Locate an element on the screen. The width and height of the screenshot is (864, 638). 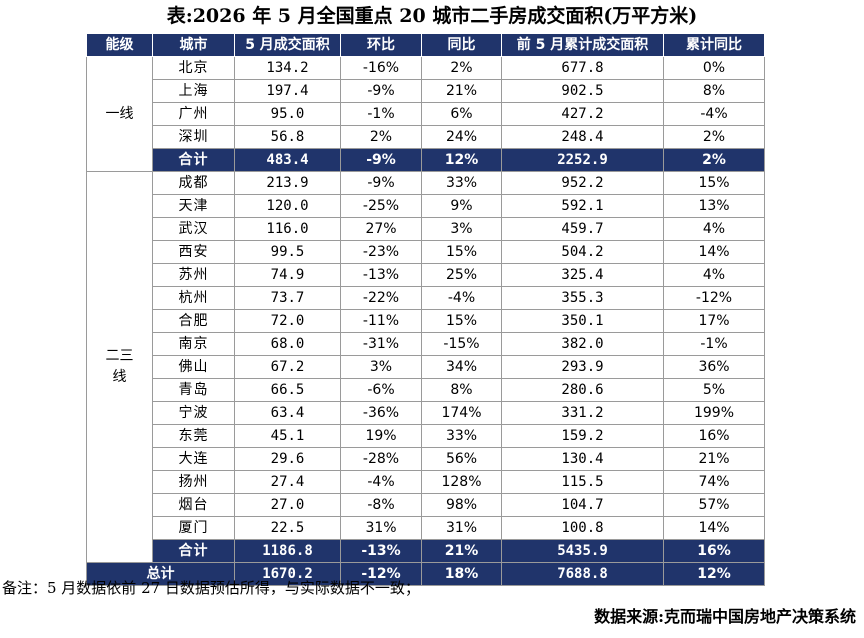
table-row: 厦门 22.5 31% 31% 100.8 14% is located at coordinates (426, 528).